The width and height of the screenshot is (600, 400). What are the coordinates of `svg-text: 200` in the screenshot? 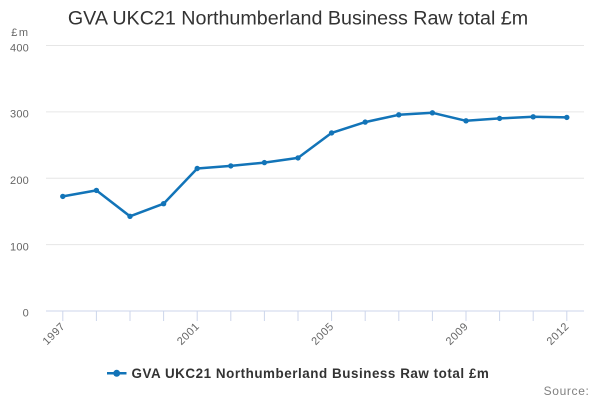 It's located at (19, 181).